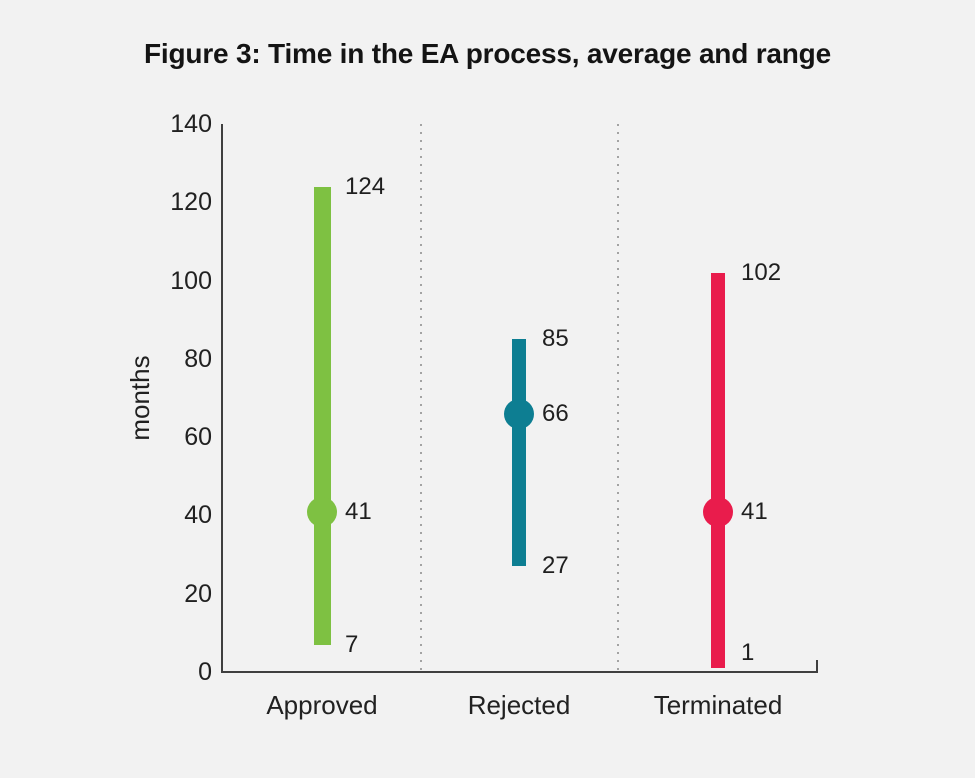 The height and width of the screenshot is (778, 975). I want to click on x-axis-end-tick, so click(817, 665).